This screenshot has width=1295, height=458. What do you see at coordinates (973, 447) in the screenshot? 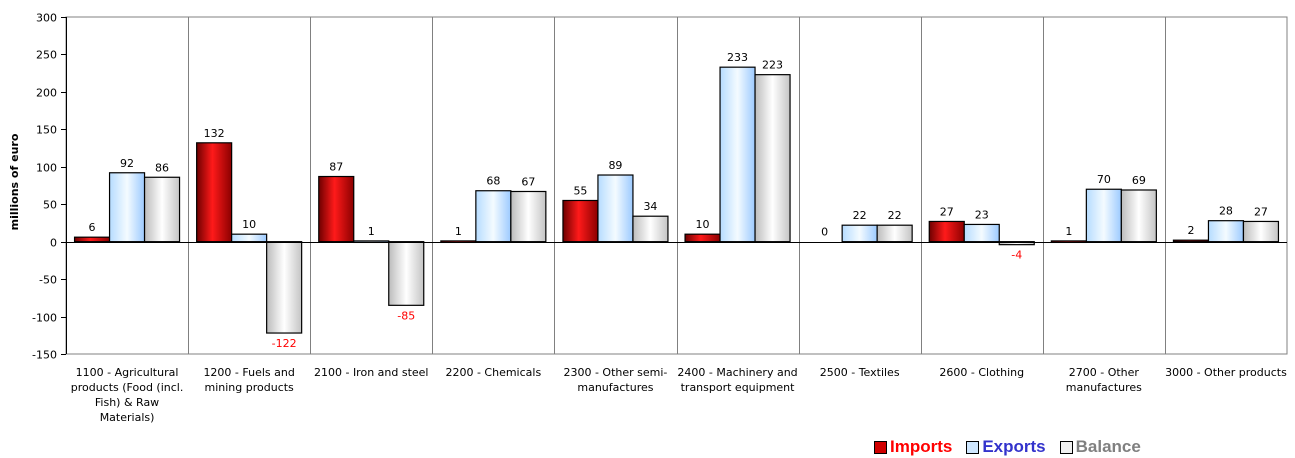
I see `legend-swatch-exports` at bounding box center [973, 447].